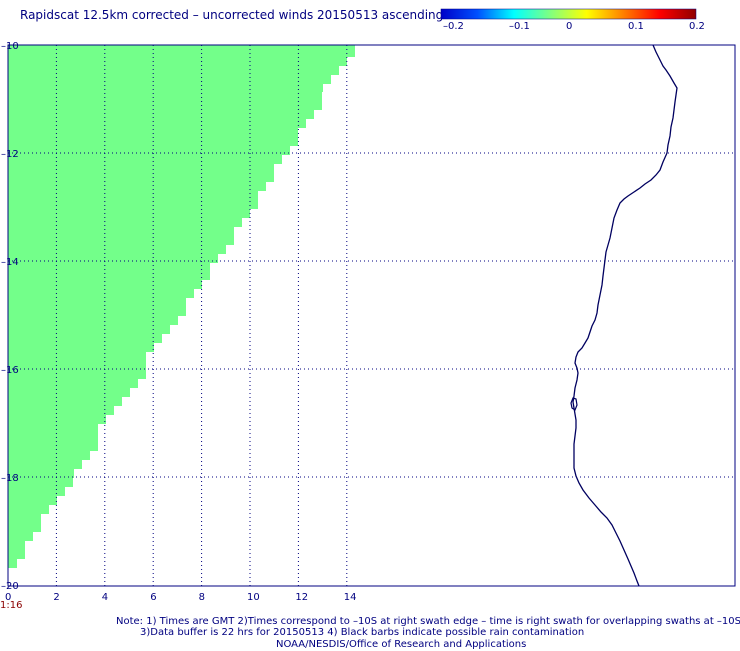 This screenshot has height=651, width=740. I want to click on longitude-tick-label: 2, so click(56, 597).